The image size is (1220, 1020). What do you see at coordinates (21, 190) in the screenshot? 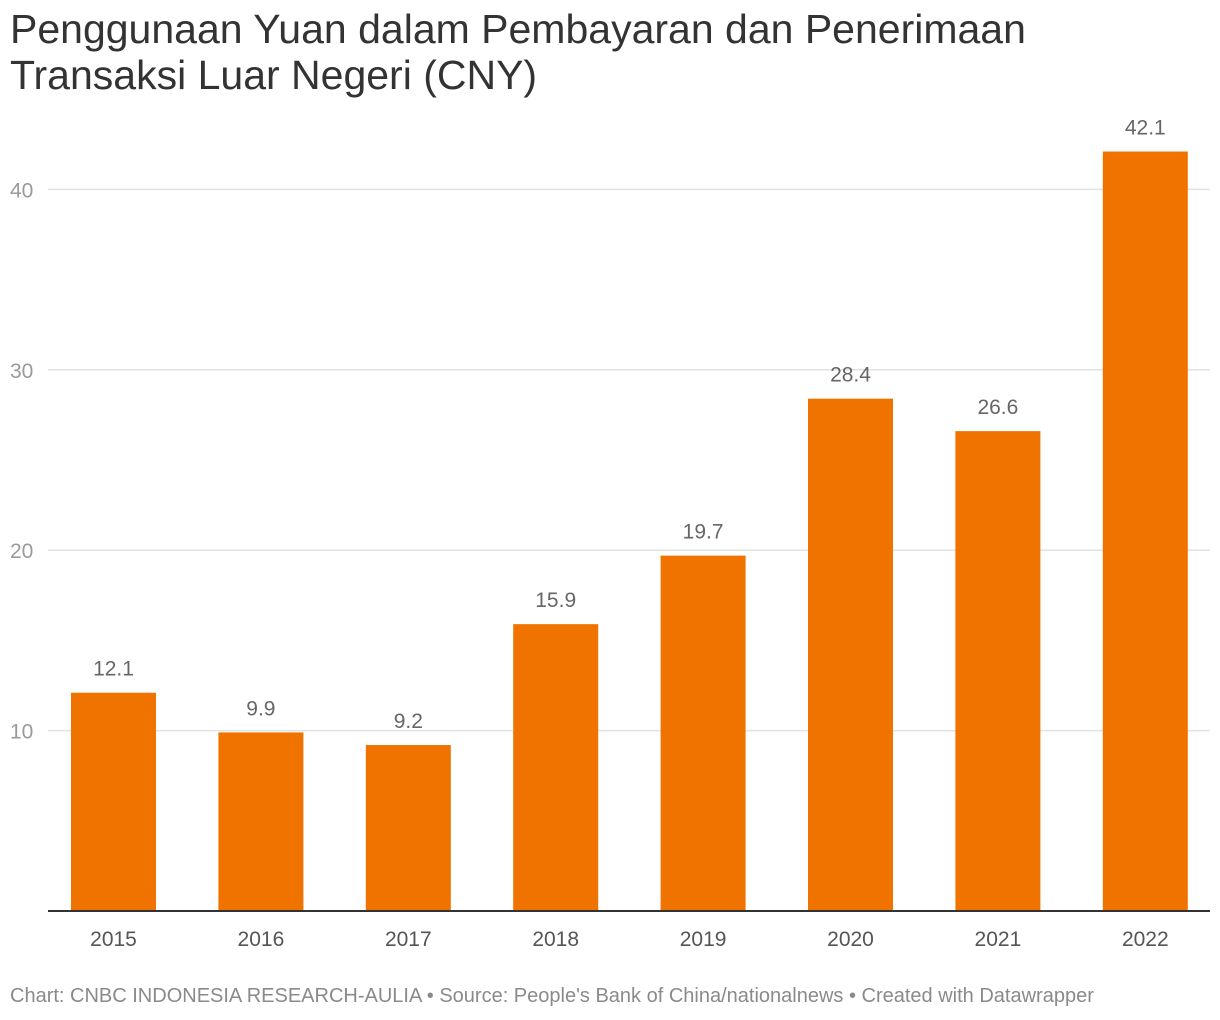
I see `y-tick-label: 40` at bounding box center [21, 190].